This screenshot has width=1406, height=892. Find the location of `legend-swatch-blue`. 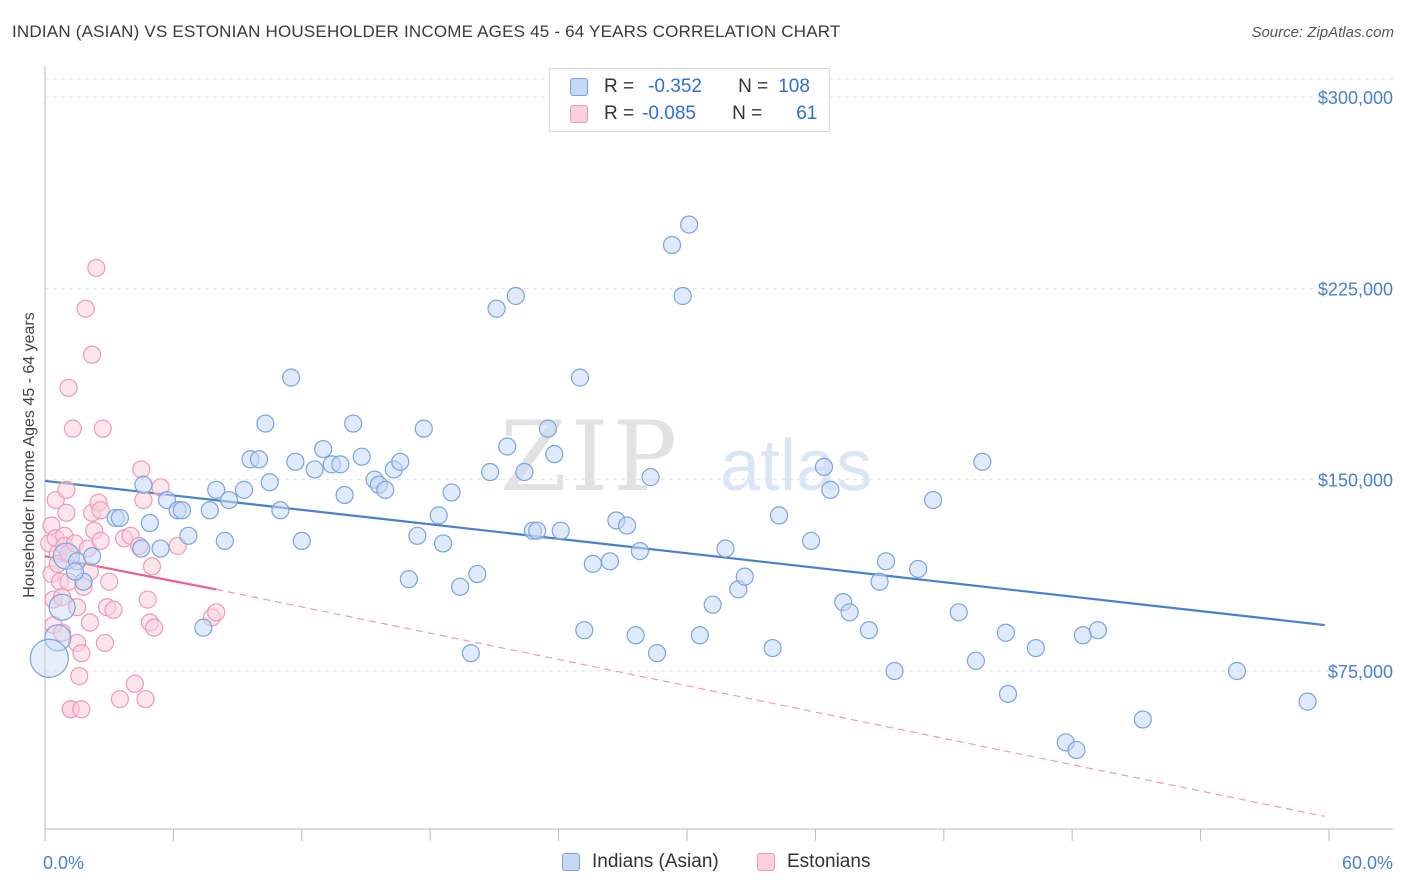

legend-swatch-blue is located at coordinates (579, 87).